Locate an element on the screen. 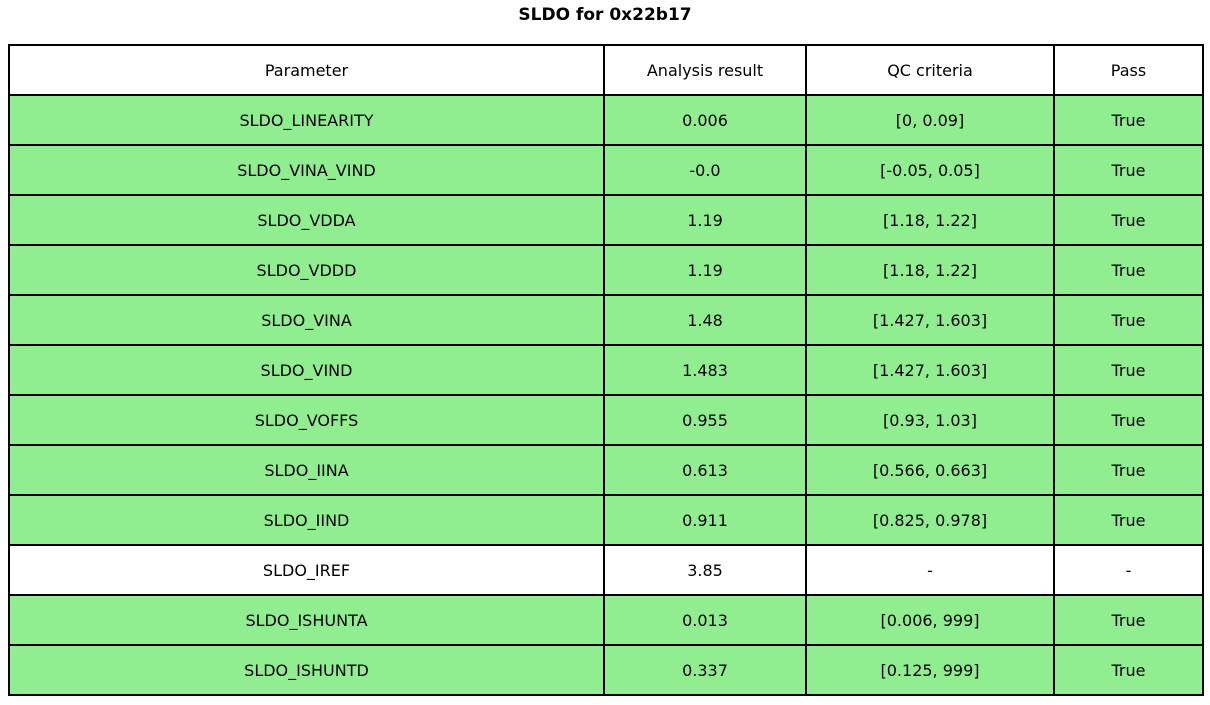  cell-parameter: SLDO_VINA_VIND is located at coordinates (306, 170).